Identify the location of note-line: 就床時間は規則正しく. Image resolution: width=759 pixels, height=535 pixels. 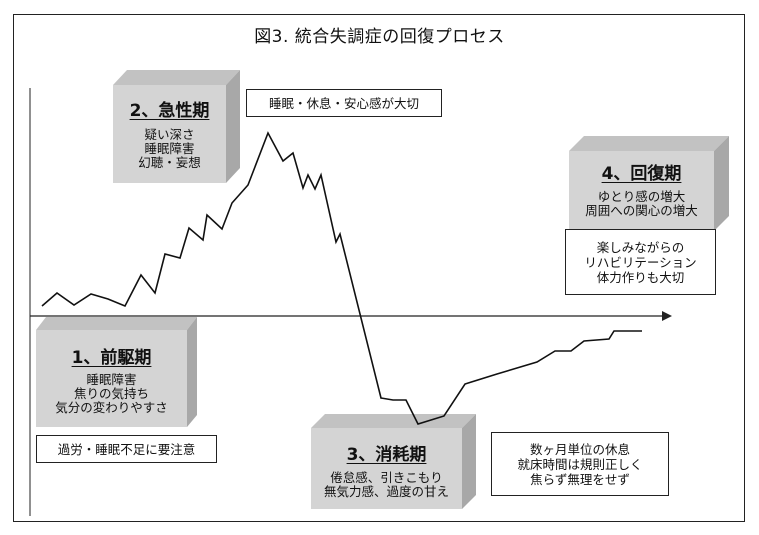
(580, 464).